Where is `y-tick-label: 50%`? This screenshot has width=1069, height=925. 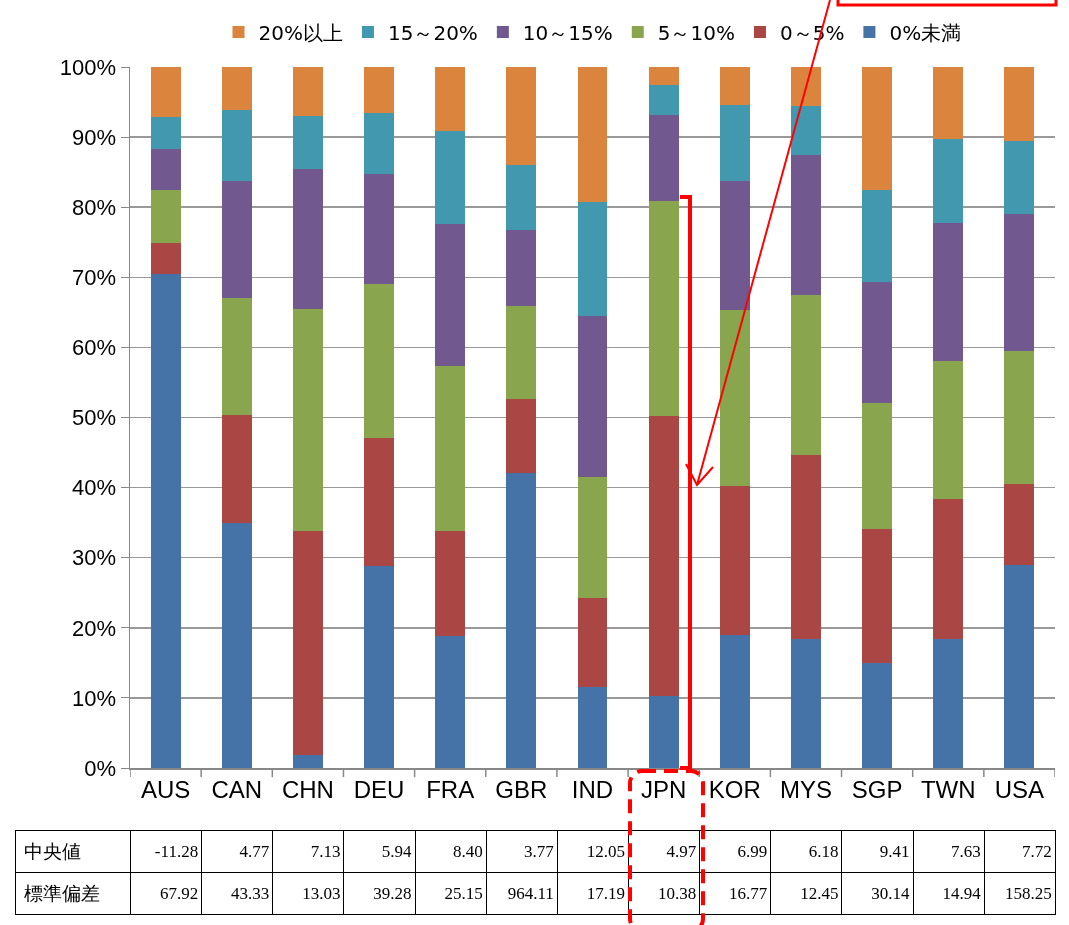 y-tick-label: 50% is located at coordinates (94, 418).